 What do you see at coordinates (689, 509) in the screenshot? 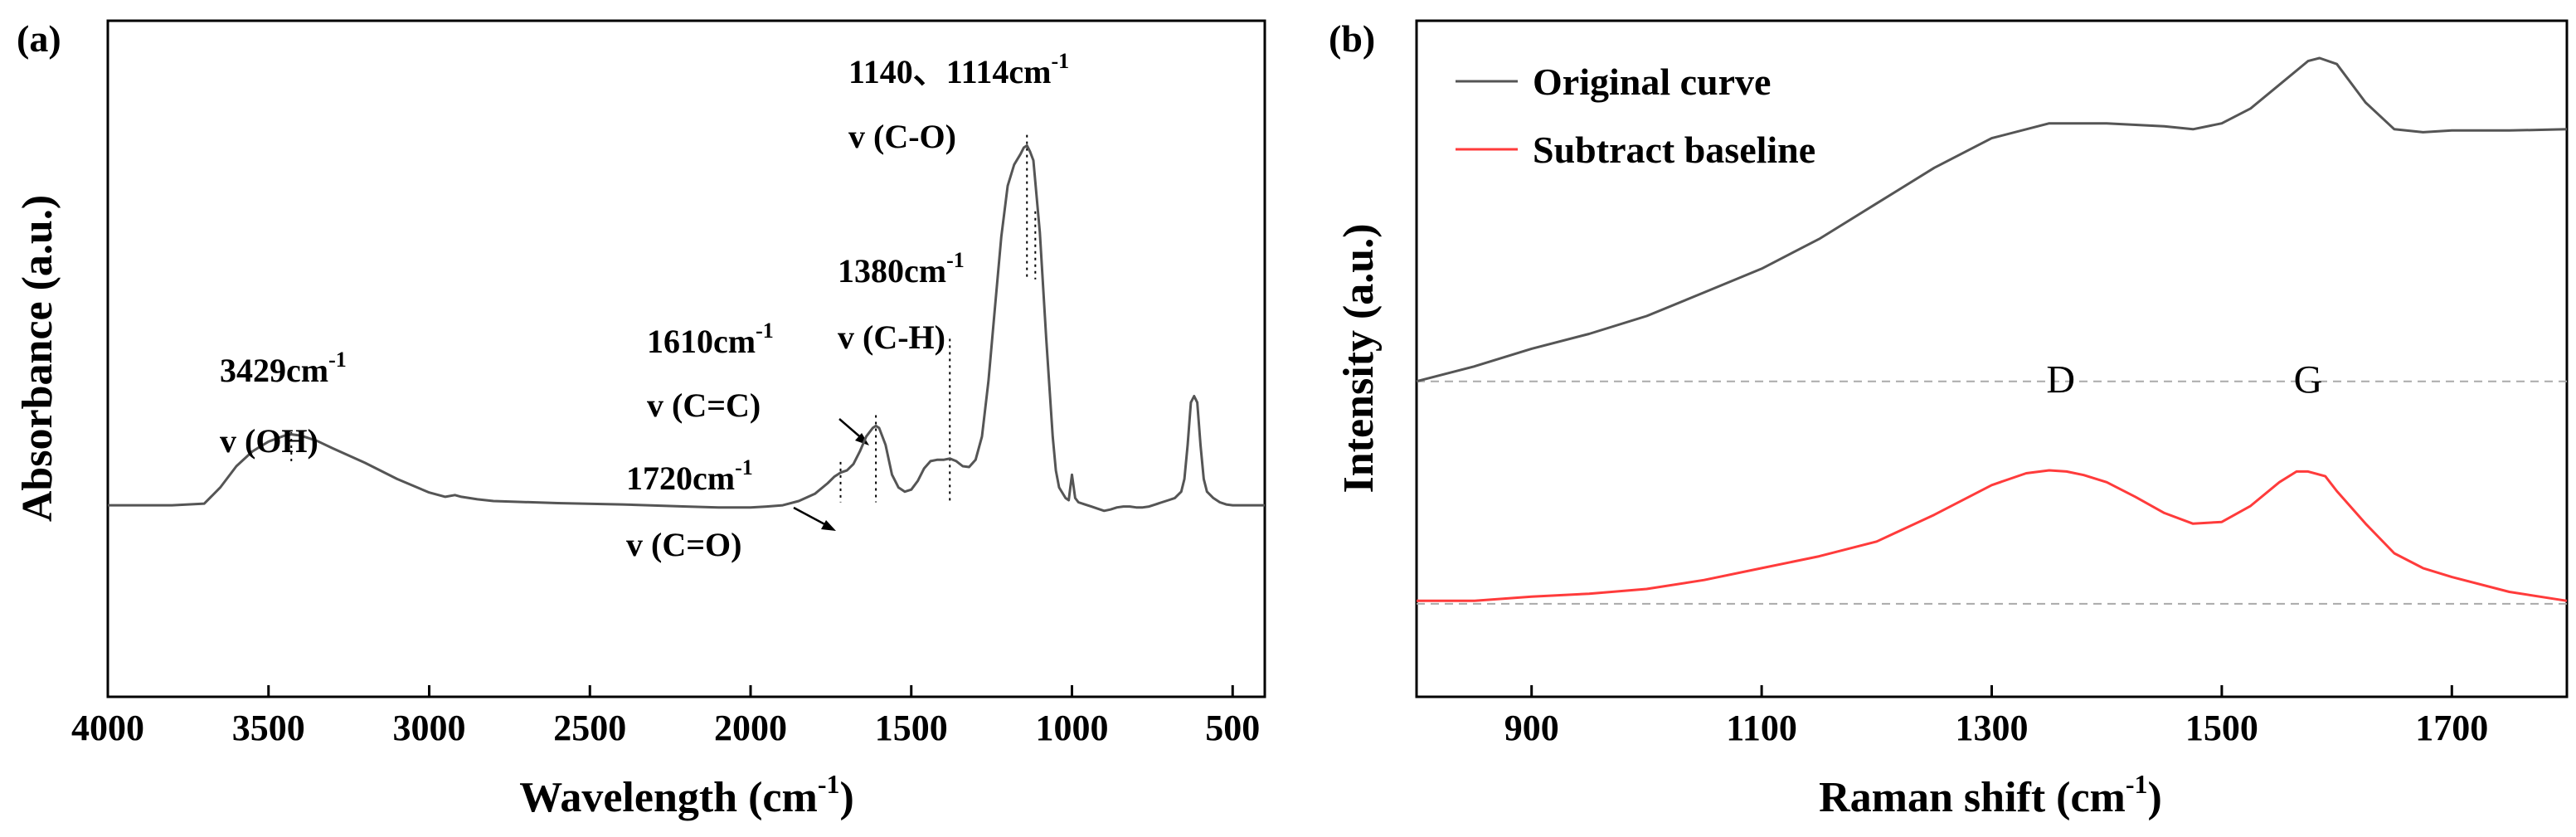
I see `annotation-1720: 1720cm-1 v (C=O)` at bounding box center [689, 509].